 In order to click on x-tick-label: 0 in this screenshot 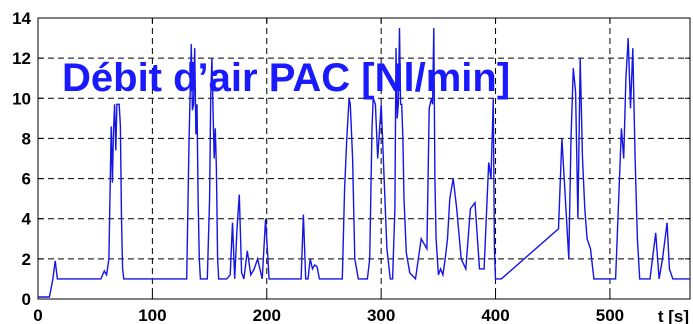, I will do `click(37, 315)`.